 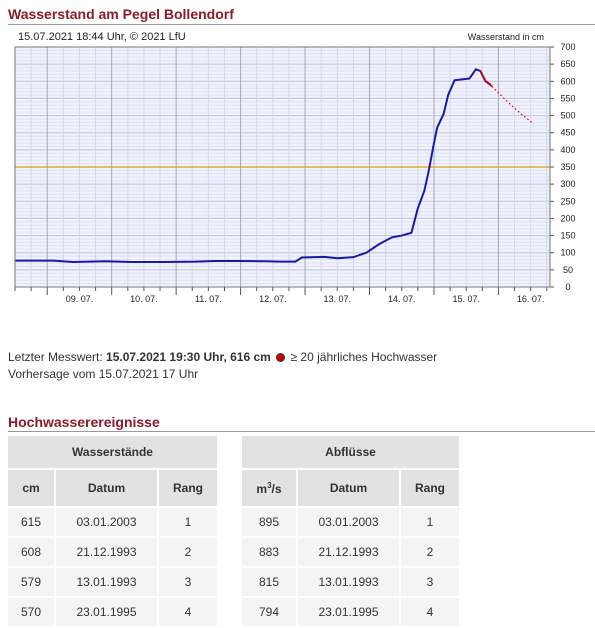 What do you see at coordinates (567, 167) in the screenshot?
I see `y-tick-label: 350` at bounding box center [567, 167].